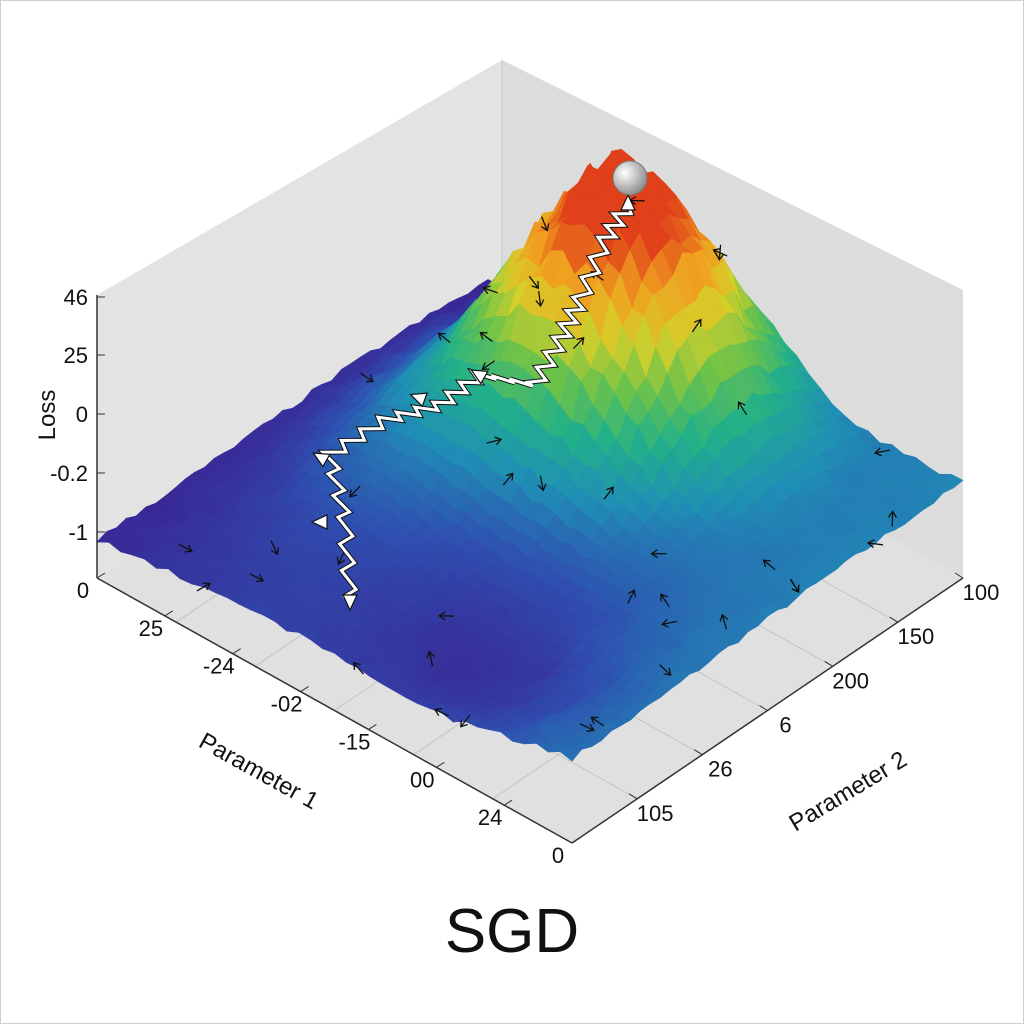 This screenshot has height=1024, width=1024. Describe the element at coordinates (355, 741) in the screenshot. I see `x-tick-label: -15` at that location.